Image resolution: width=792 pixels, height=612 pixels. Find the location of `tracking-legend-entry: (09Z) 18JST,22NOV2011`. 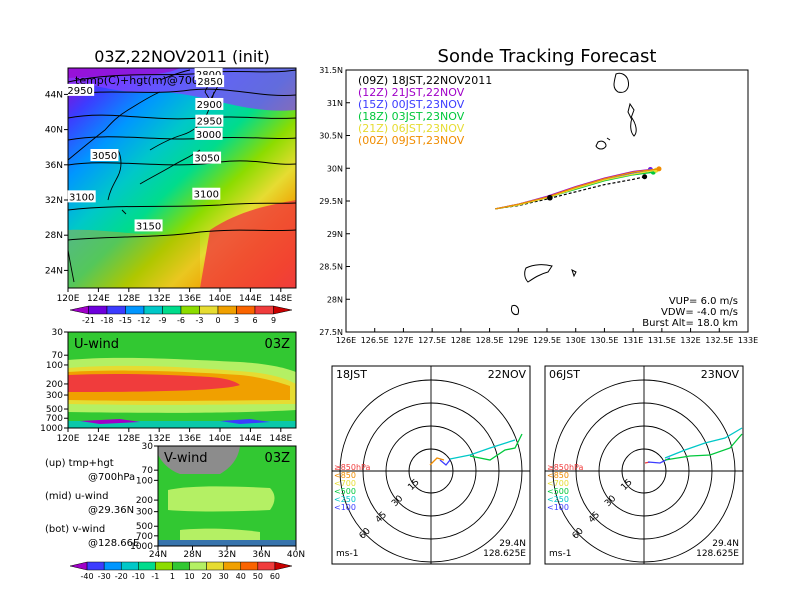

tracking-legend-entry: (09Z) 18JST,22NOV2011 is located at coordinates (425, 80).